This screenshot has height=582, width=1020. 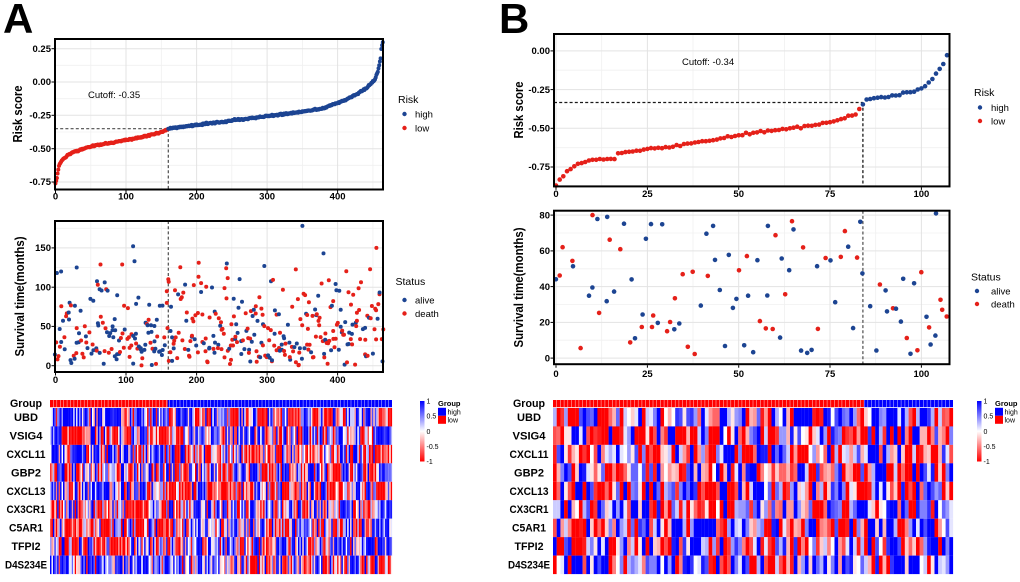 I want to click on svg-text: Cutoff: -0.34, so click(x=708, y=62).